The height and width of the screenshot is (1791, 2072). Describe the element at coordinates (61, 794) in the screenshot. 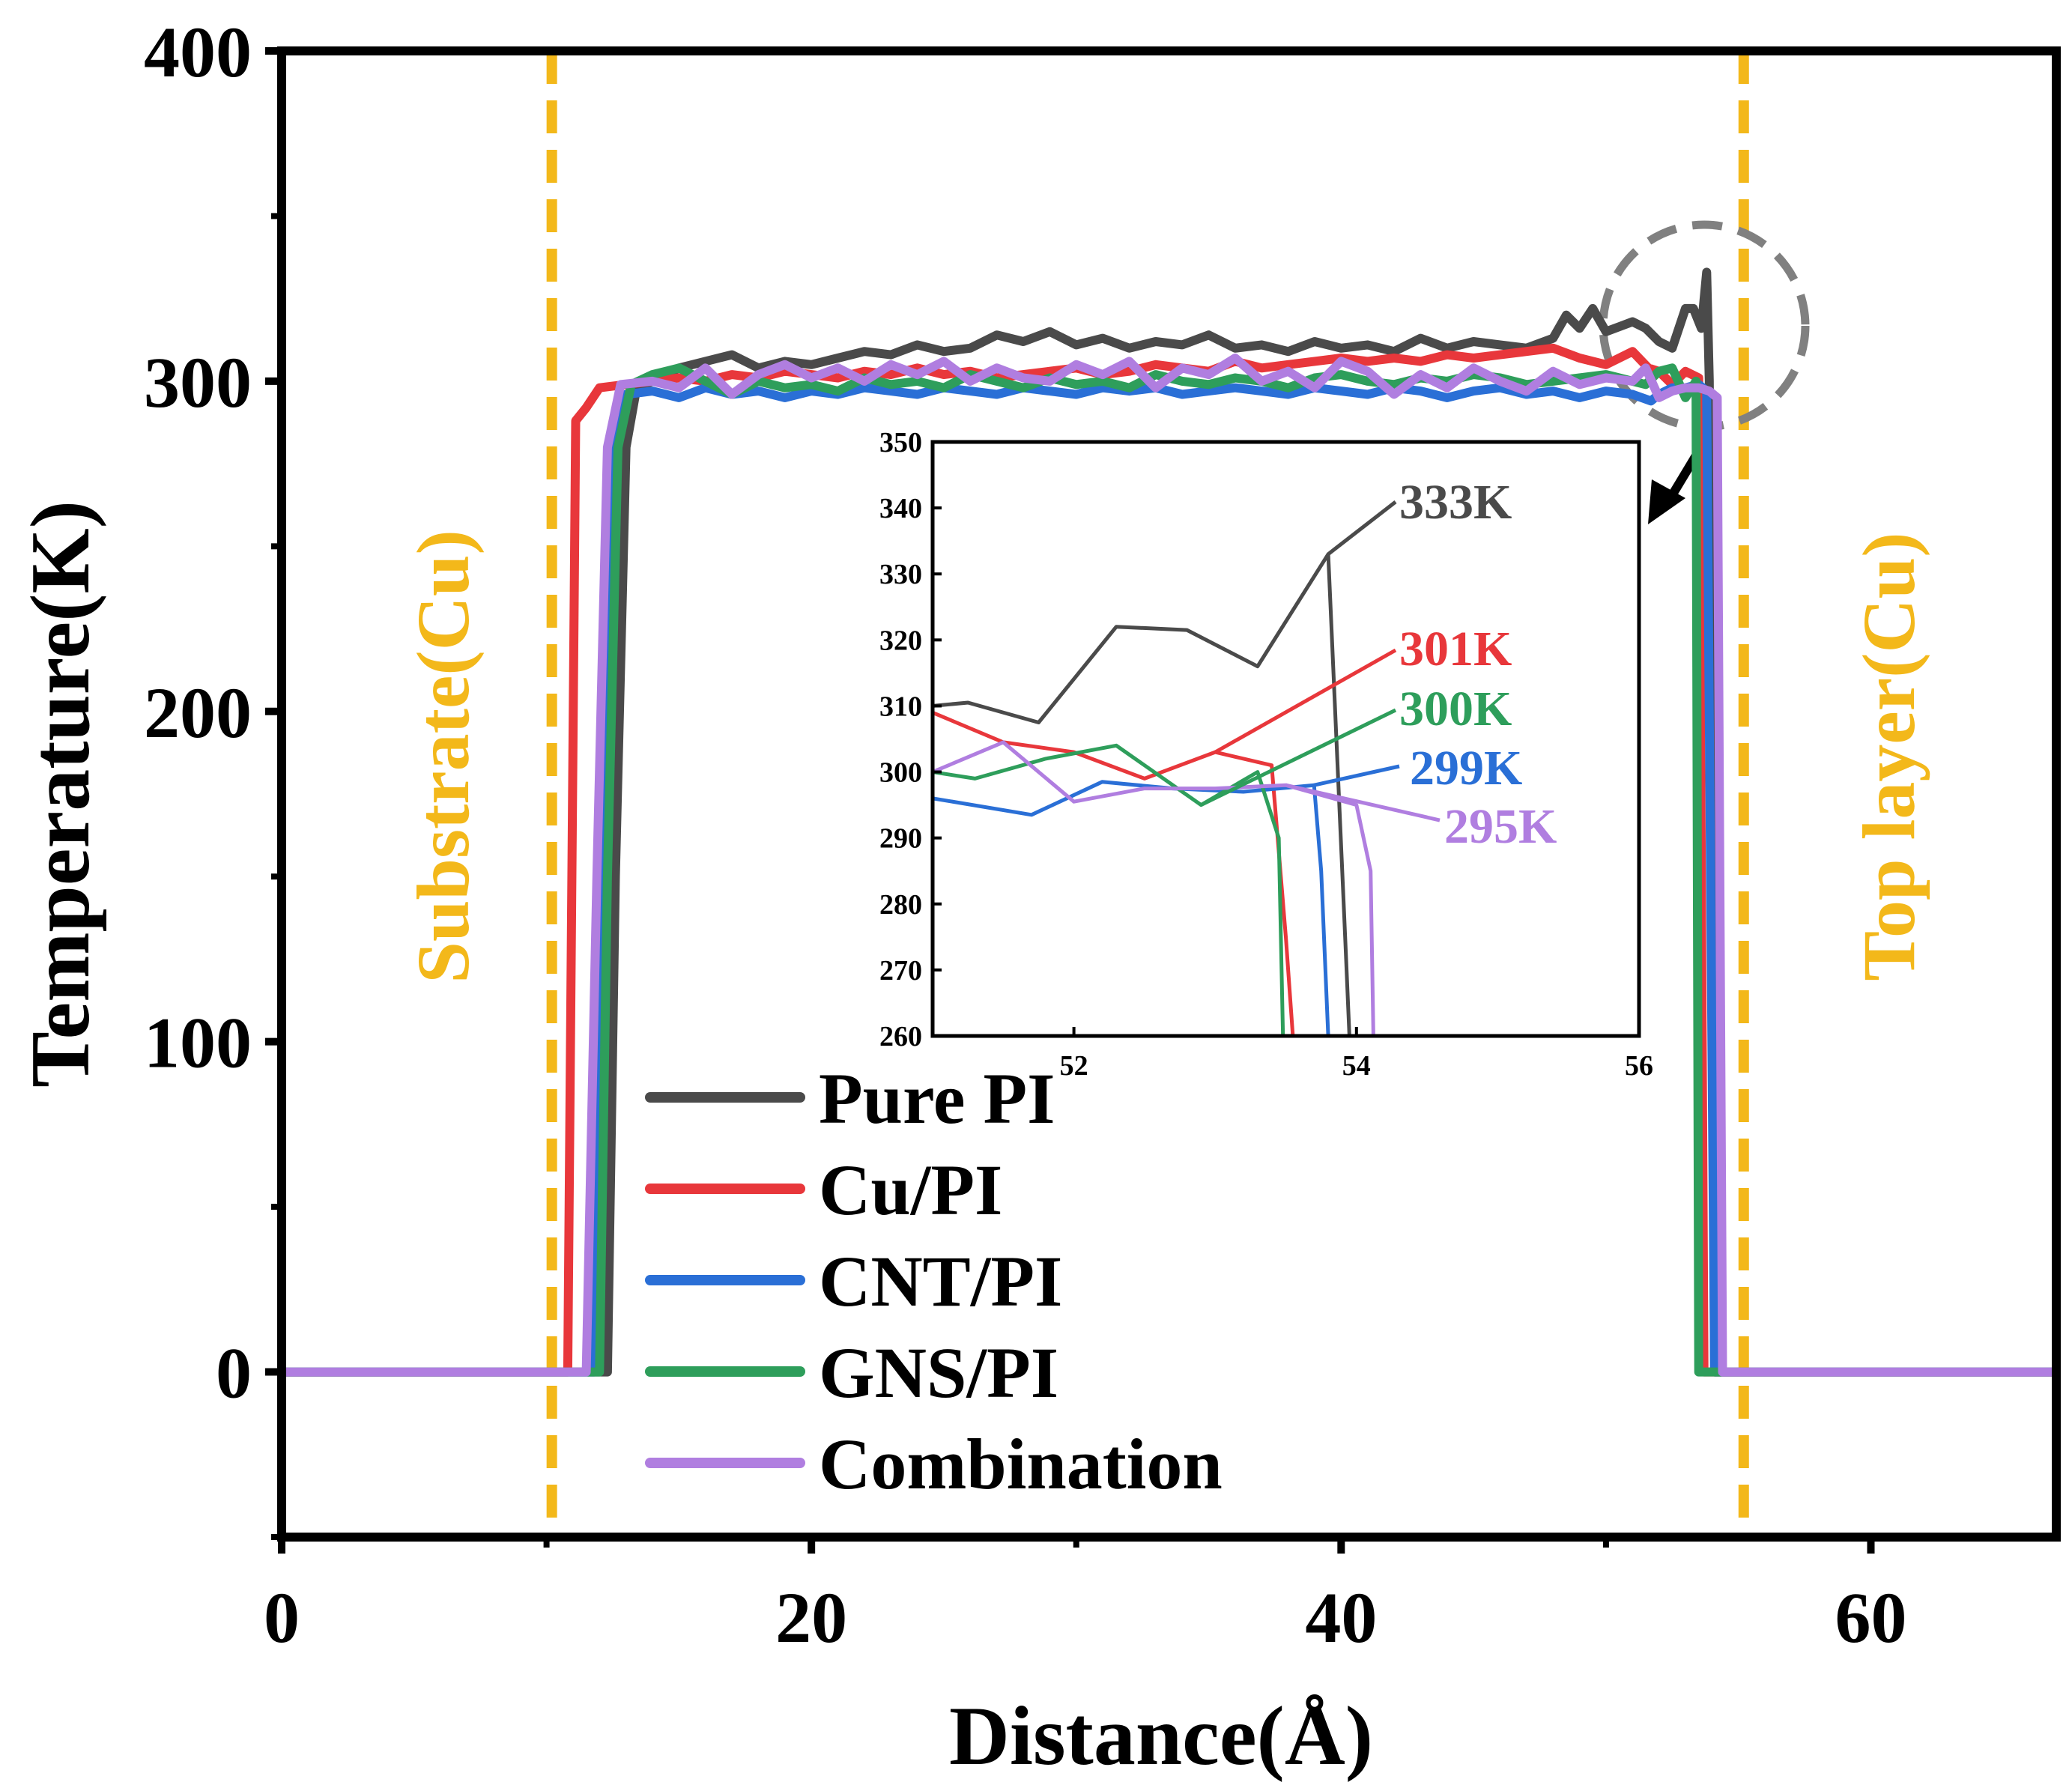

I see `y-axis-label: Temperature(K)` at that location.